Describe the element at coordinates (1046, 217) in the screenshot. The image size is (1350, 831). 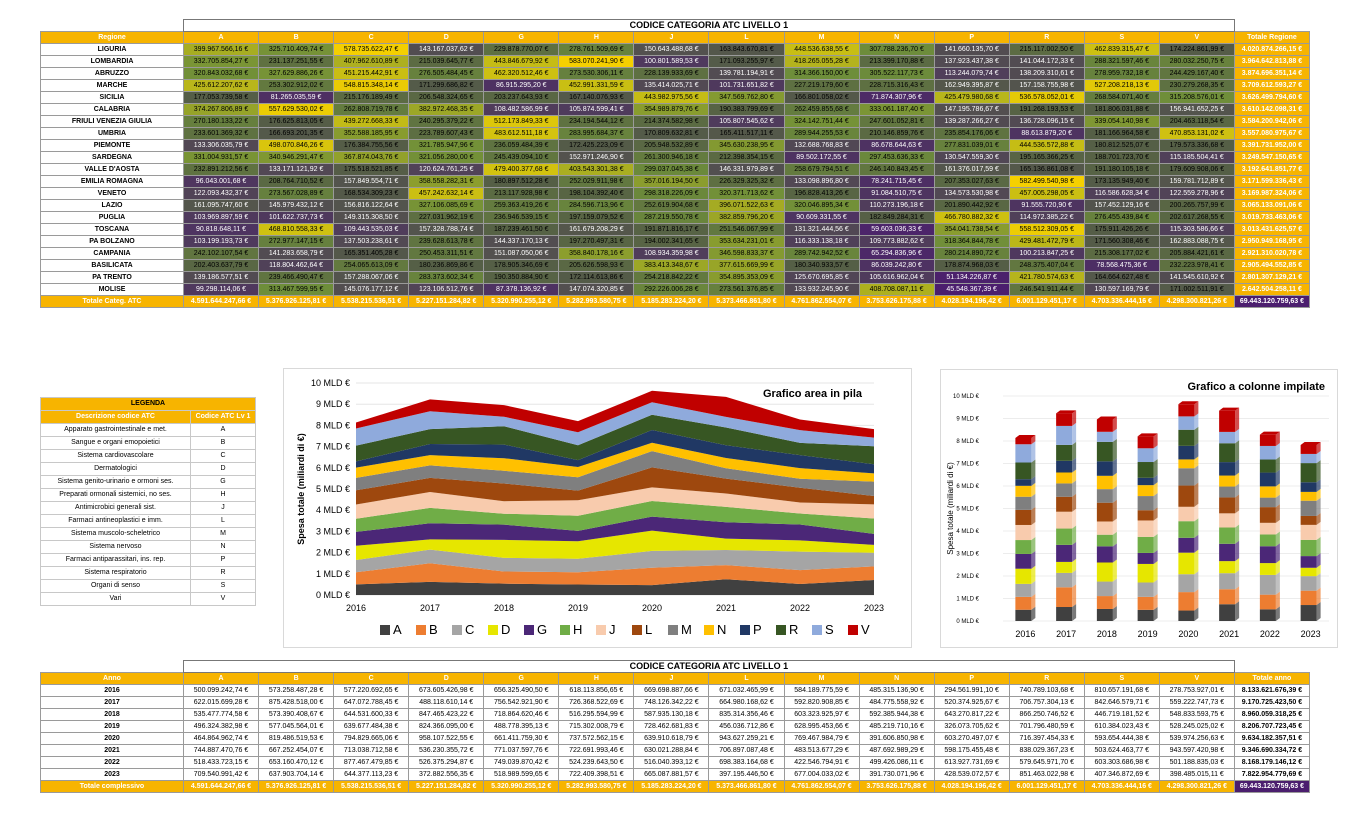
I see `value-cell: 114.972.385,22 €` at that location.